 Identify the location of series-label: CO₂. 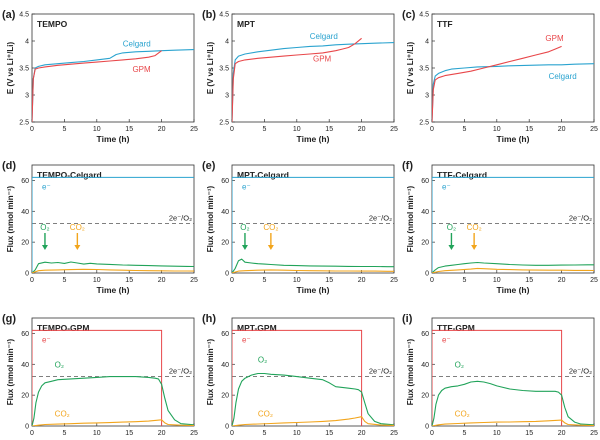
(265, 414).